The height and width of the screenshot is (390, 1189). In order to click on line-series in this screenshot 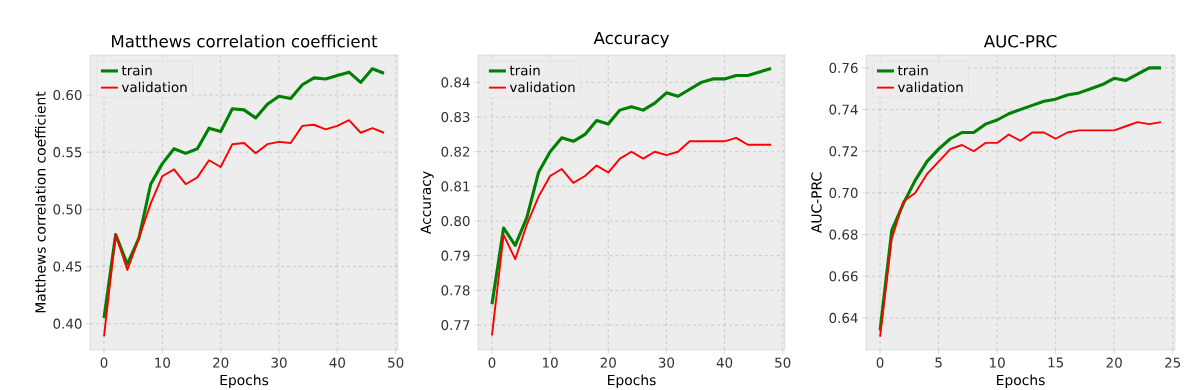, I will do `click(244, 228)`.